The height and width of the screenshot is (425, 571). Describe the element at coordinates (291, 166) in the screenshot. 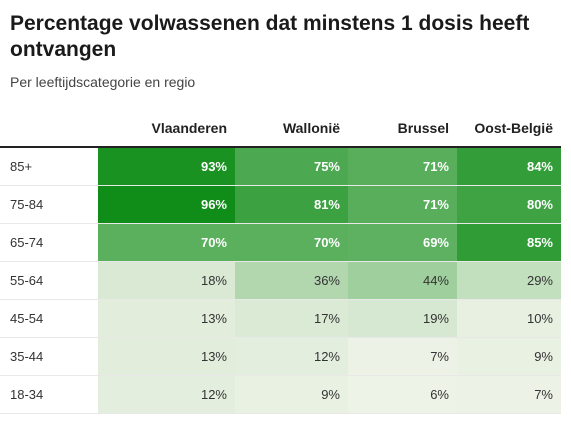

I see `heatmap-cell: 75%` at that location.